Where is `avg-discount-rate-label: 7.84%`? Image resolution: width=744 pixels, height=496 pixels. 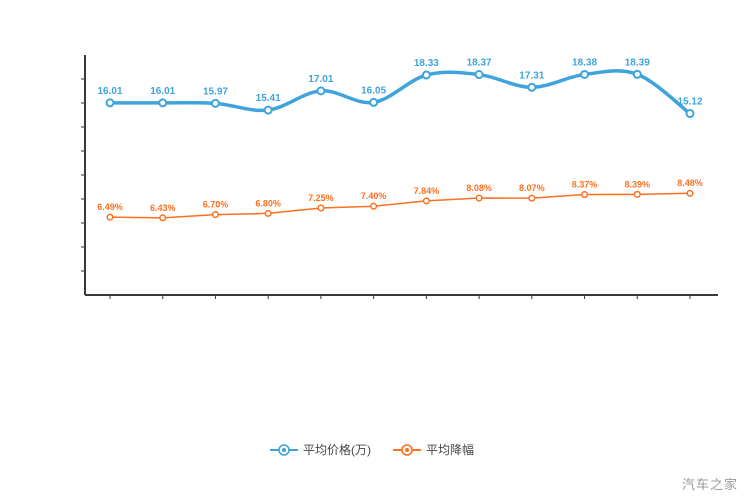 avg-discount-rate-label: 7.84% is located at coordinates (427, 191).